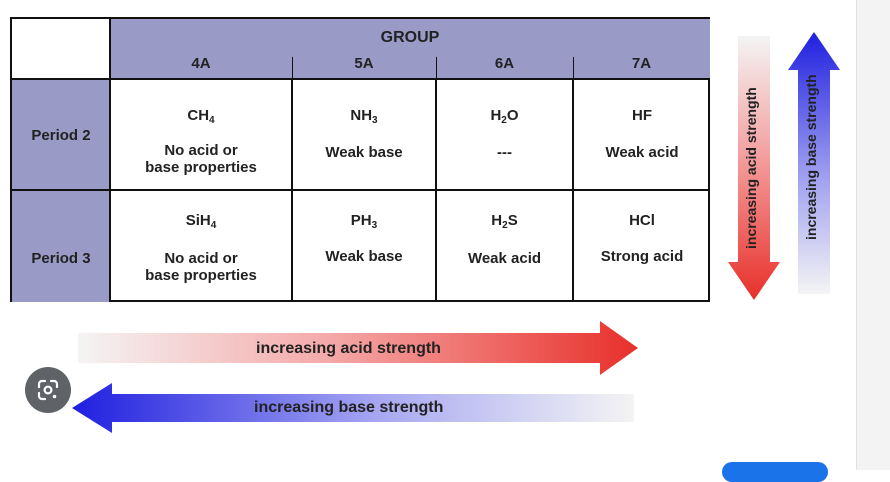 Image resolution: width=890 pixels, height=482 pixels. I want to click on cell-hcl: HCl Strong acid, so click(642, 246).